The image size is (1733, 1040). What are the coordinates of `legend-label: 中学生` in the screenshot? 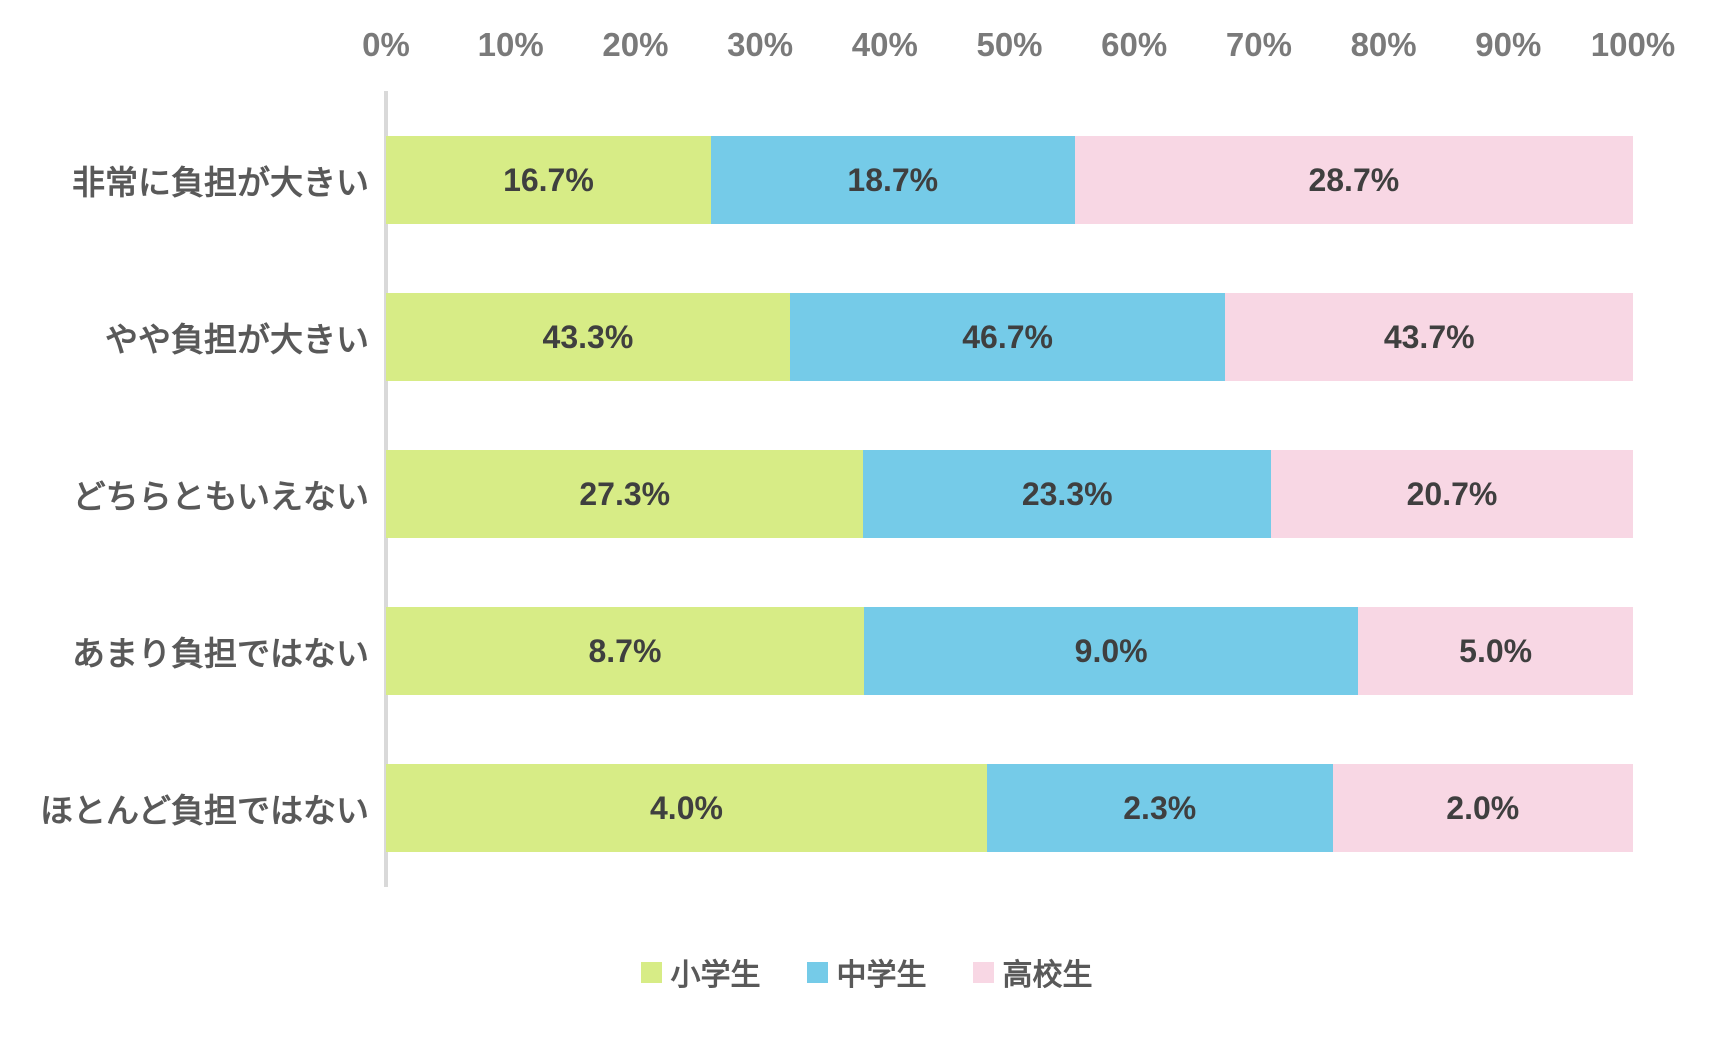 It's located at (881, 975).